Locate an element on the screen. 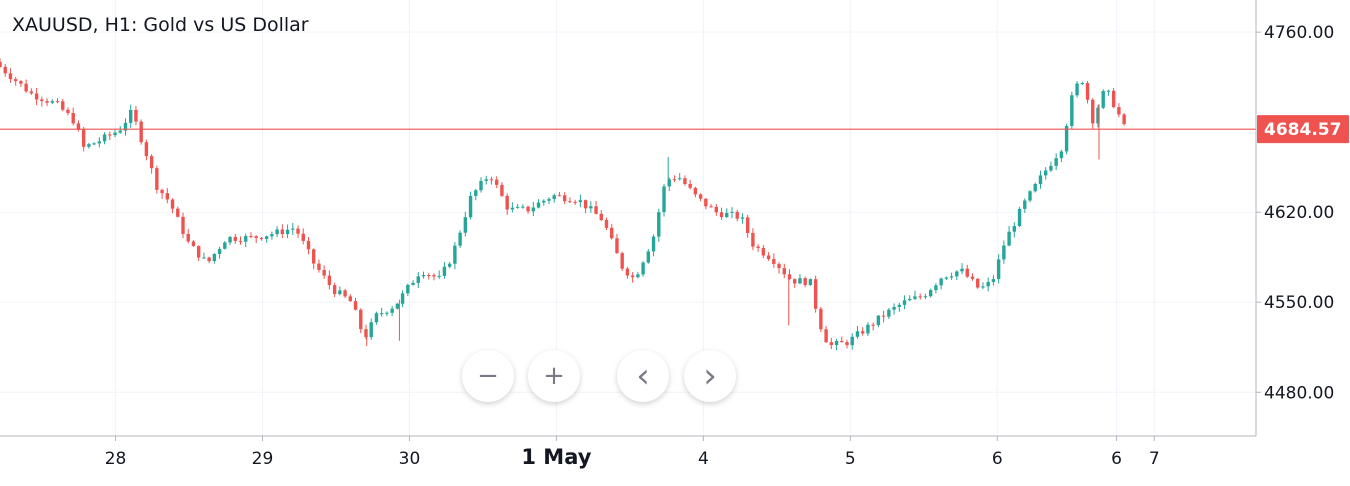  time-tick-label: 6 is located at coordinates (1116, 459).